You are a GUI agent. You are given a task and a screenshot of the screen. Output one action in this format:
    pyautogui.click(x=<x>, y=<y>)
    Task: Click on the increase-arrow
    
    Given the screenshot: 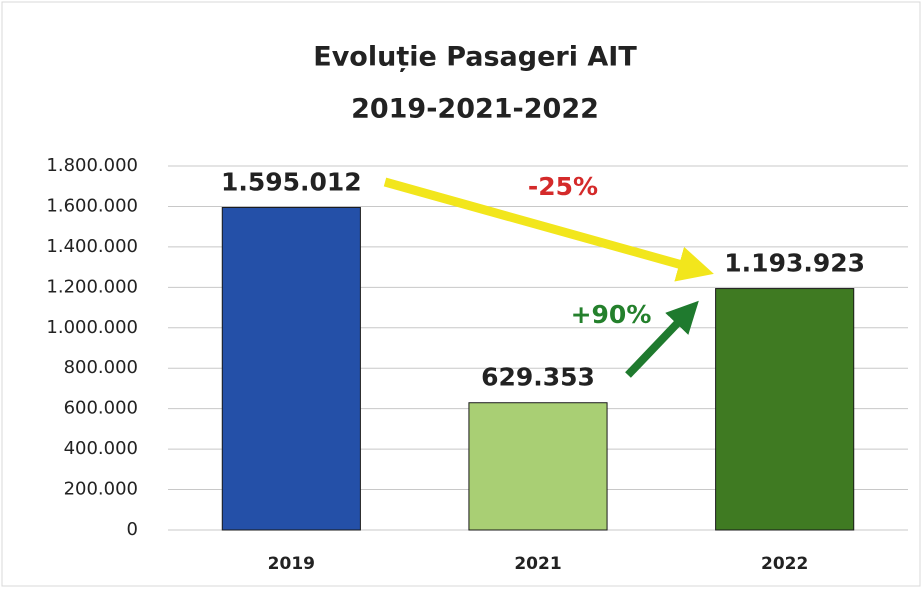 What is the action you would take?
    pyautogui.click(x=662, y=339)
    